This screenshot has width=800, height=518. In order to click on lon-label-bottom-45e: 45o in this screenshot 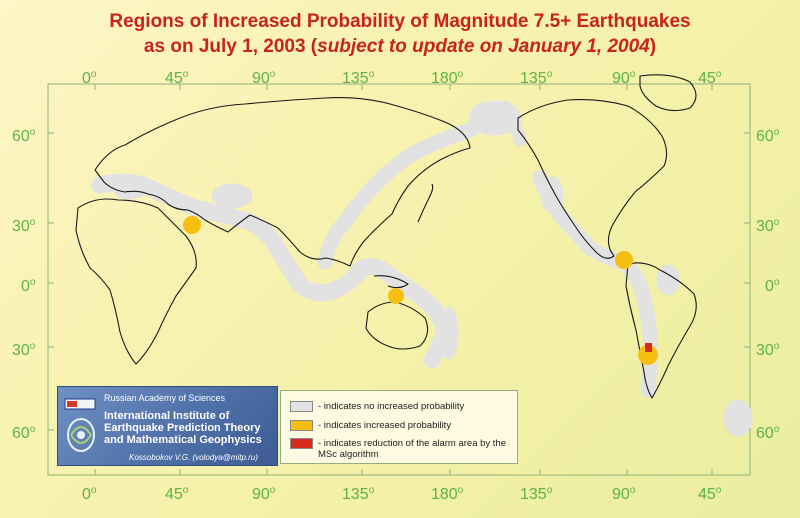, I will do `click(177, 494)`.